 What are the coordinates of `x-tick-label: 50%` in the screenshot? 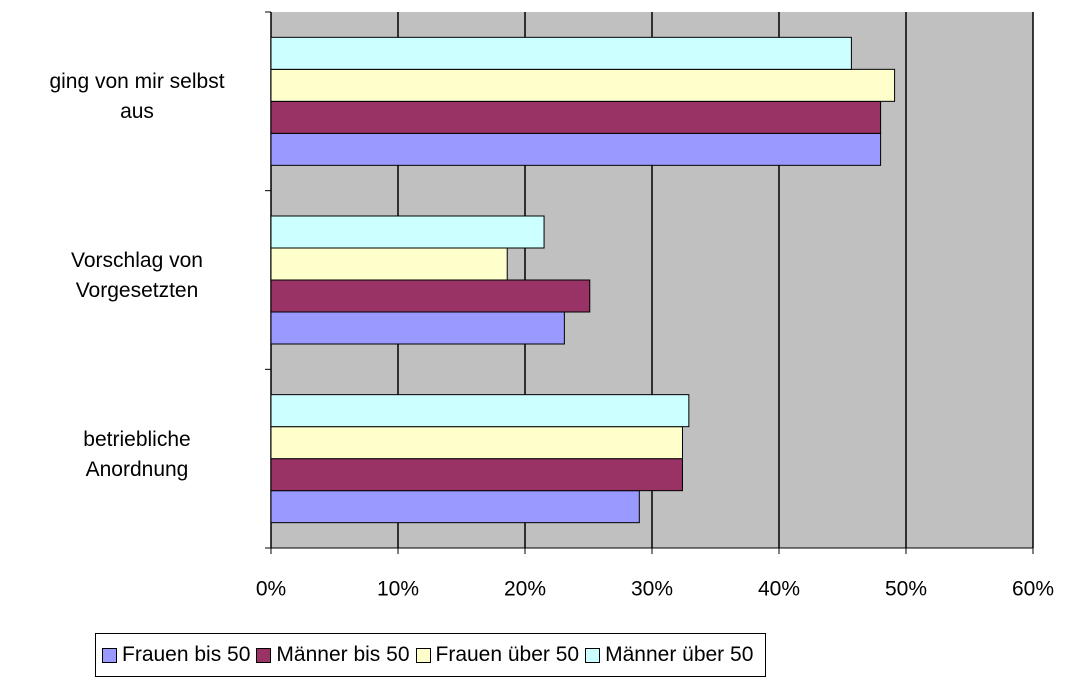 It's located at (906, 589).